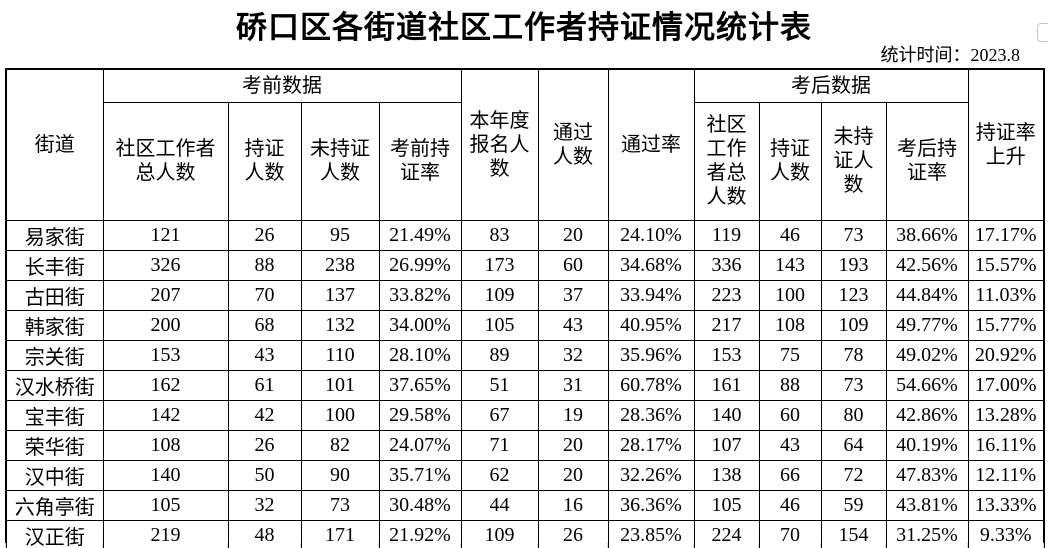 The image size is (1048, 548). Describe the element at coordinates (853, 445) in the screenshot. I see `value-cell: 64` at that location.